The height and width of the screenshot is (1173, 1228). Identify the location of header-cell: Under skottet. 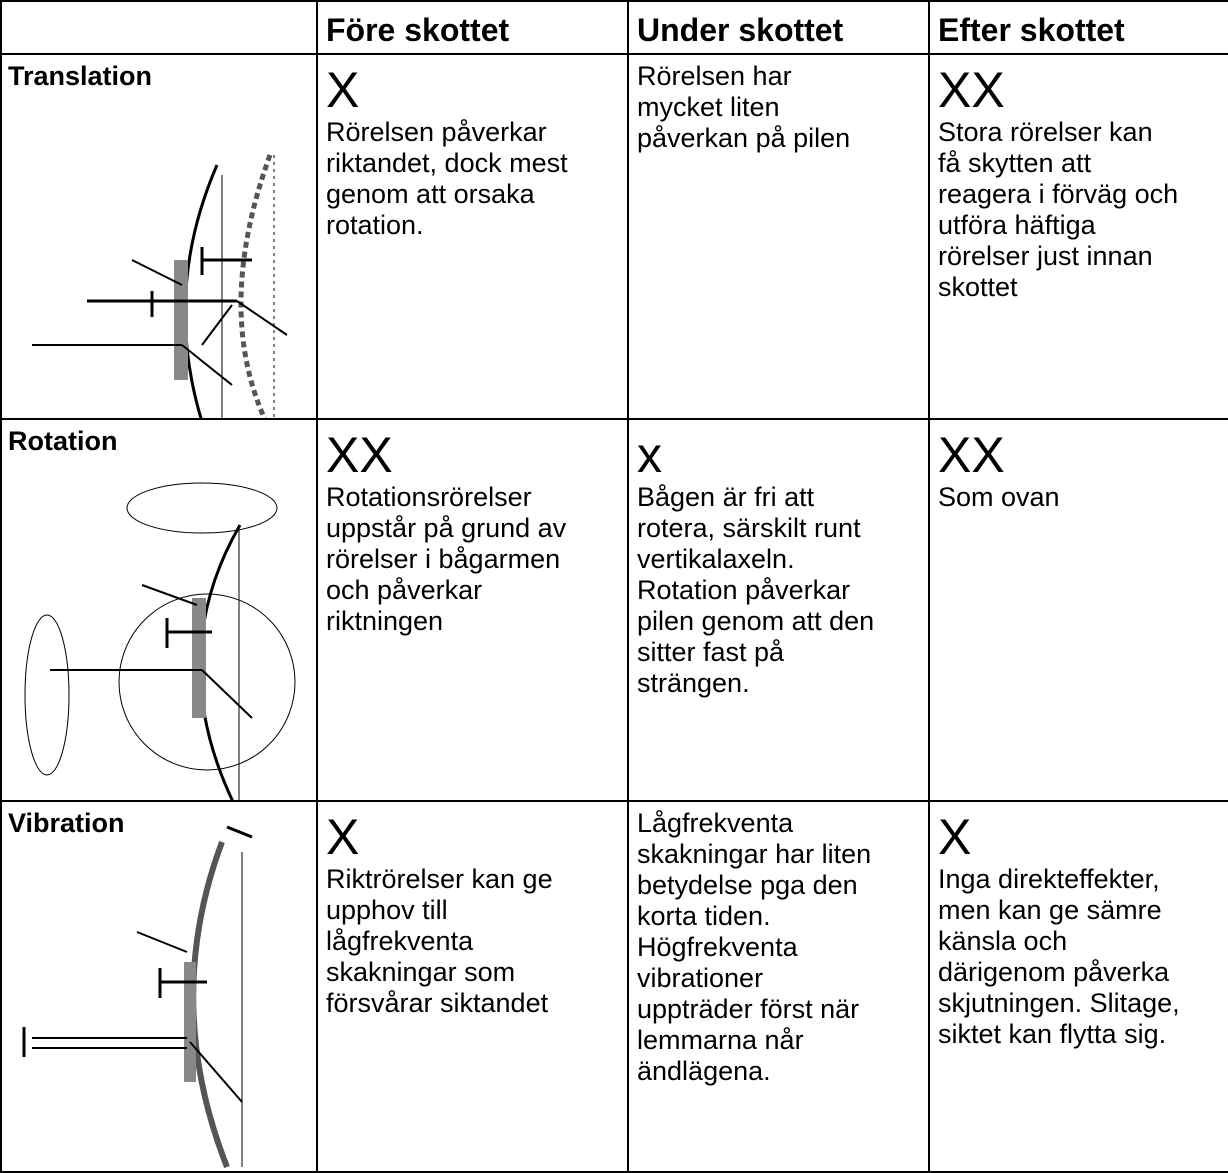
(778, 27).